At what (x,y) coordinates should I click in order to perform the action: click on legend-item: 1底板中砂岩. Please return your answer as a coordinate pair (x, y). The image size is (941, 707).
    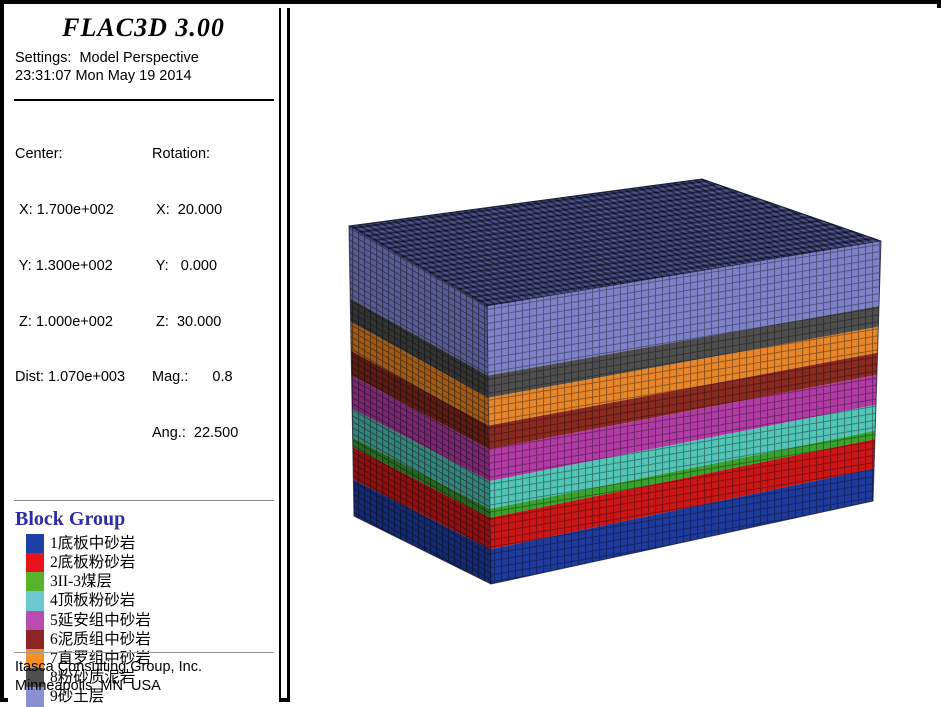
    Looking at the image, I should click on (152, 543).